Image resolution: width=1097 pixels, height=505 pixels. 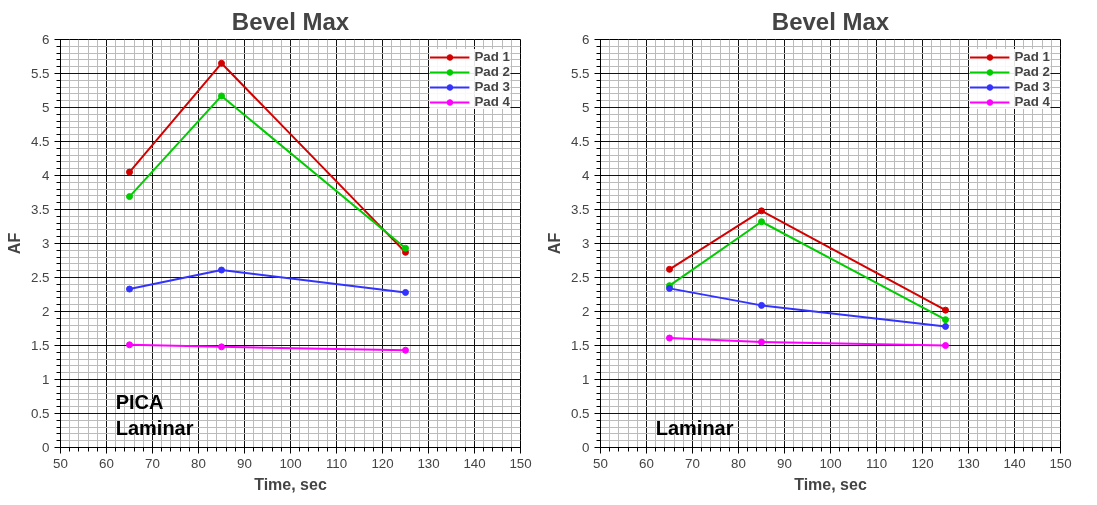 What do you see at coordinates (154, 415) in the screenshot?
I see `annotation: PICA Laminar` at bounding box center [154, 415].